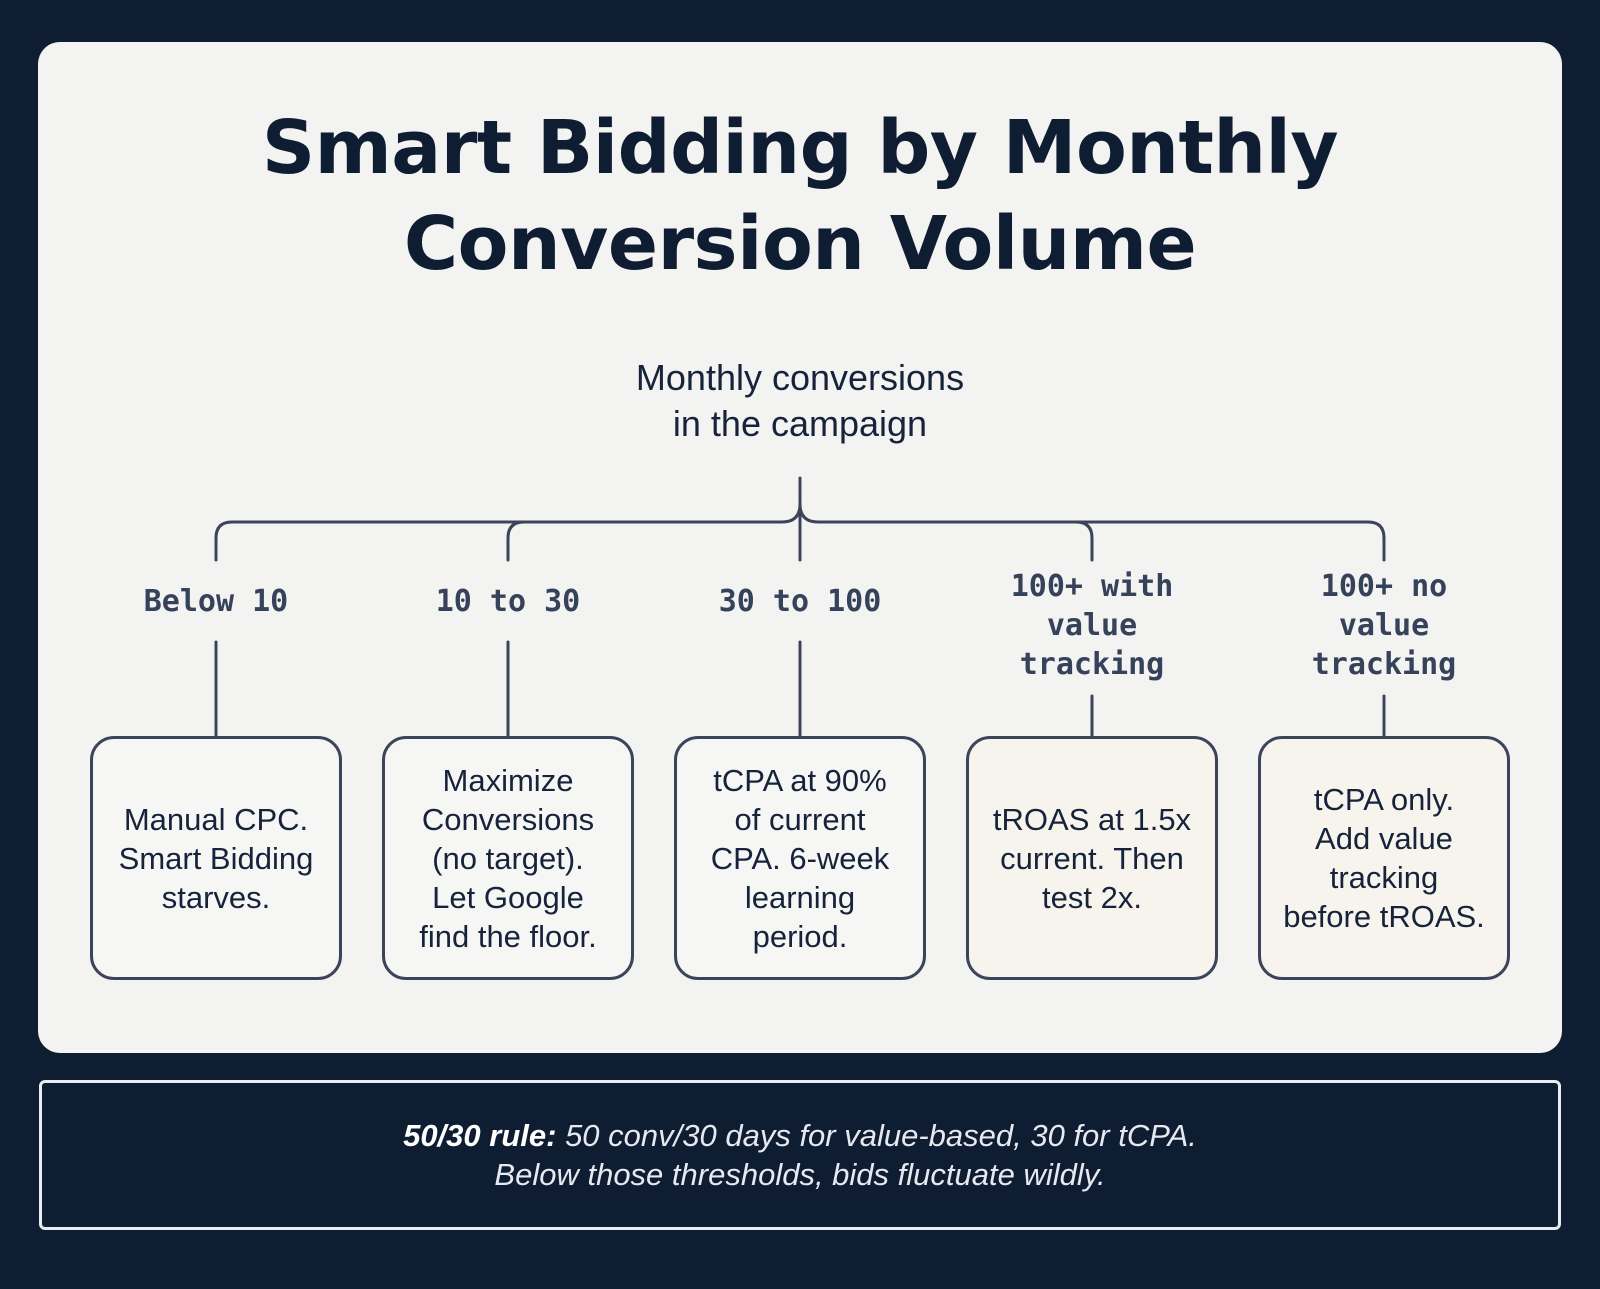  I want to click on branch-label-line: 100+ with, so click(1092, 586).